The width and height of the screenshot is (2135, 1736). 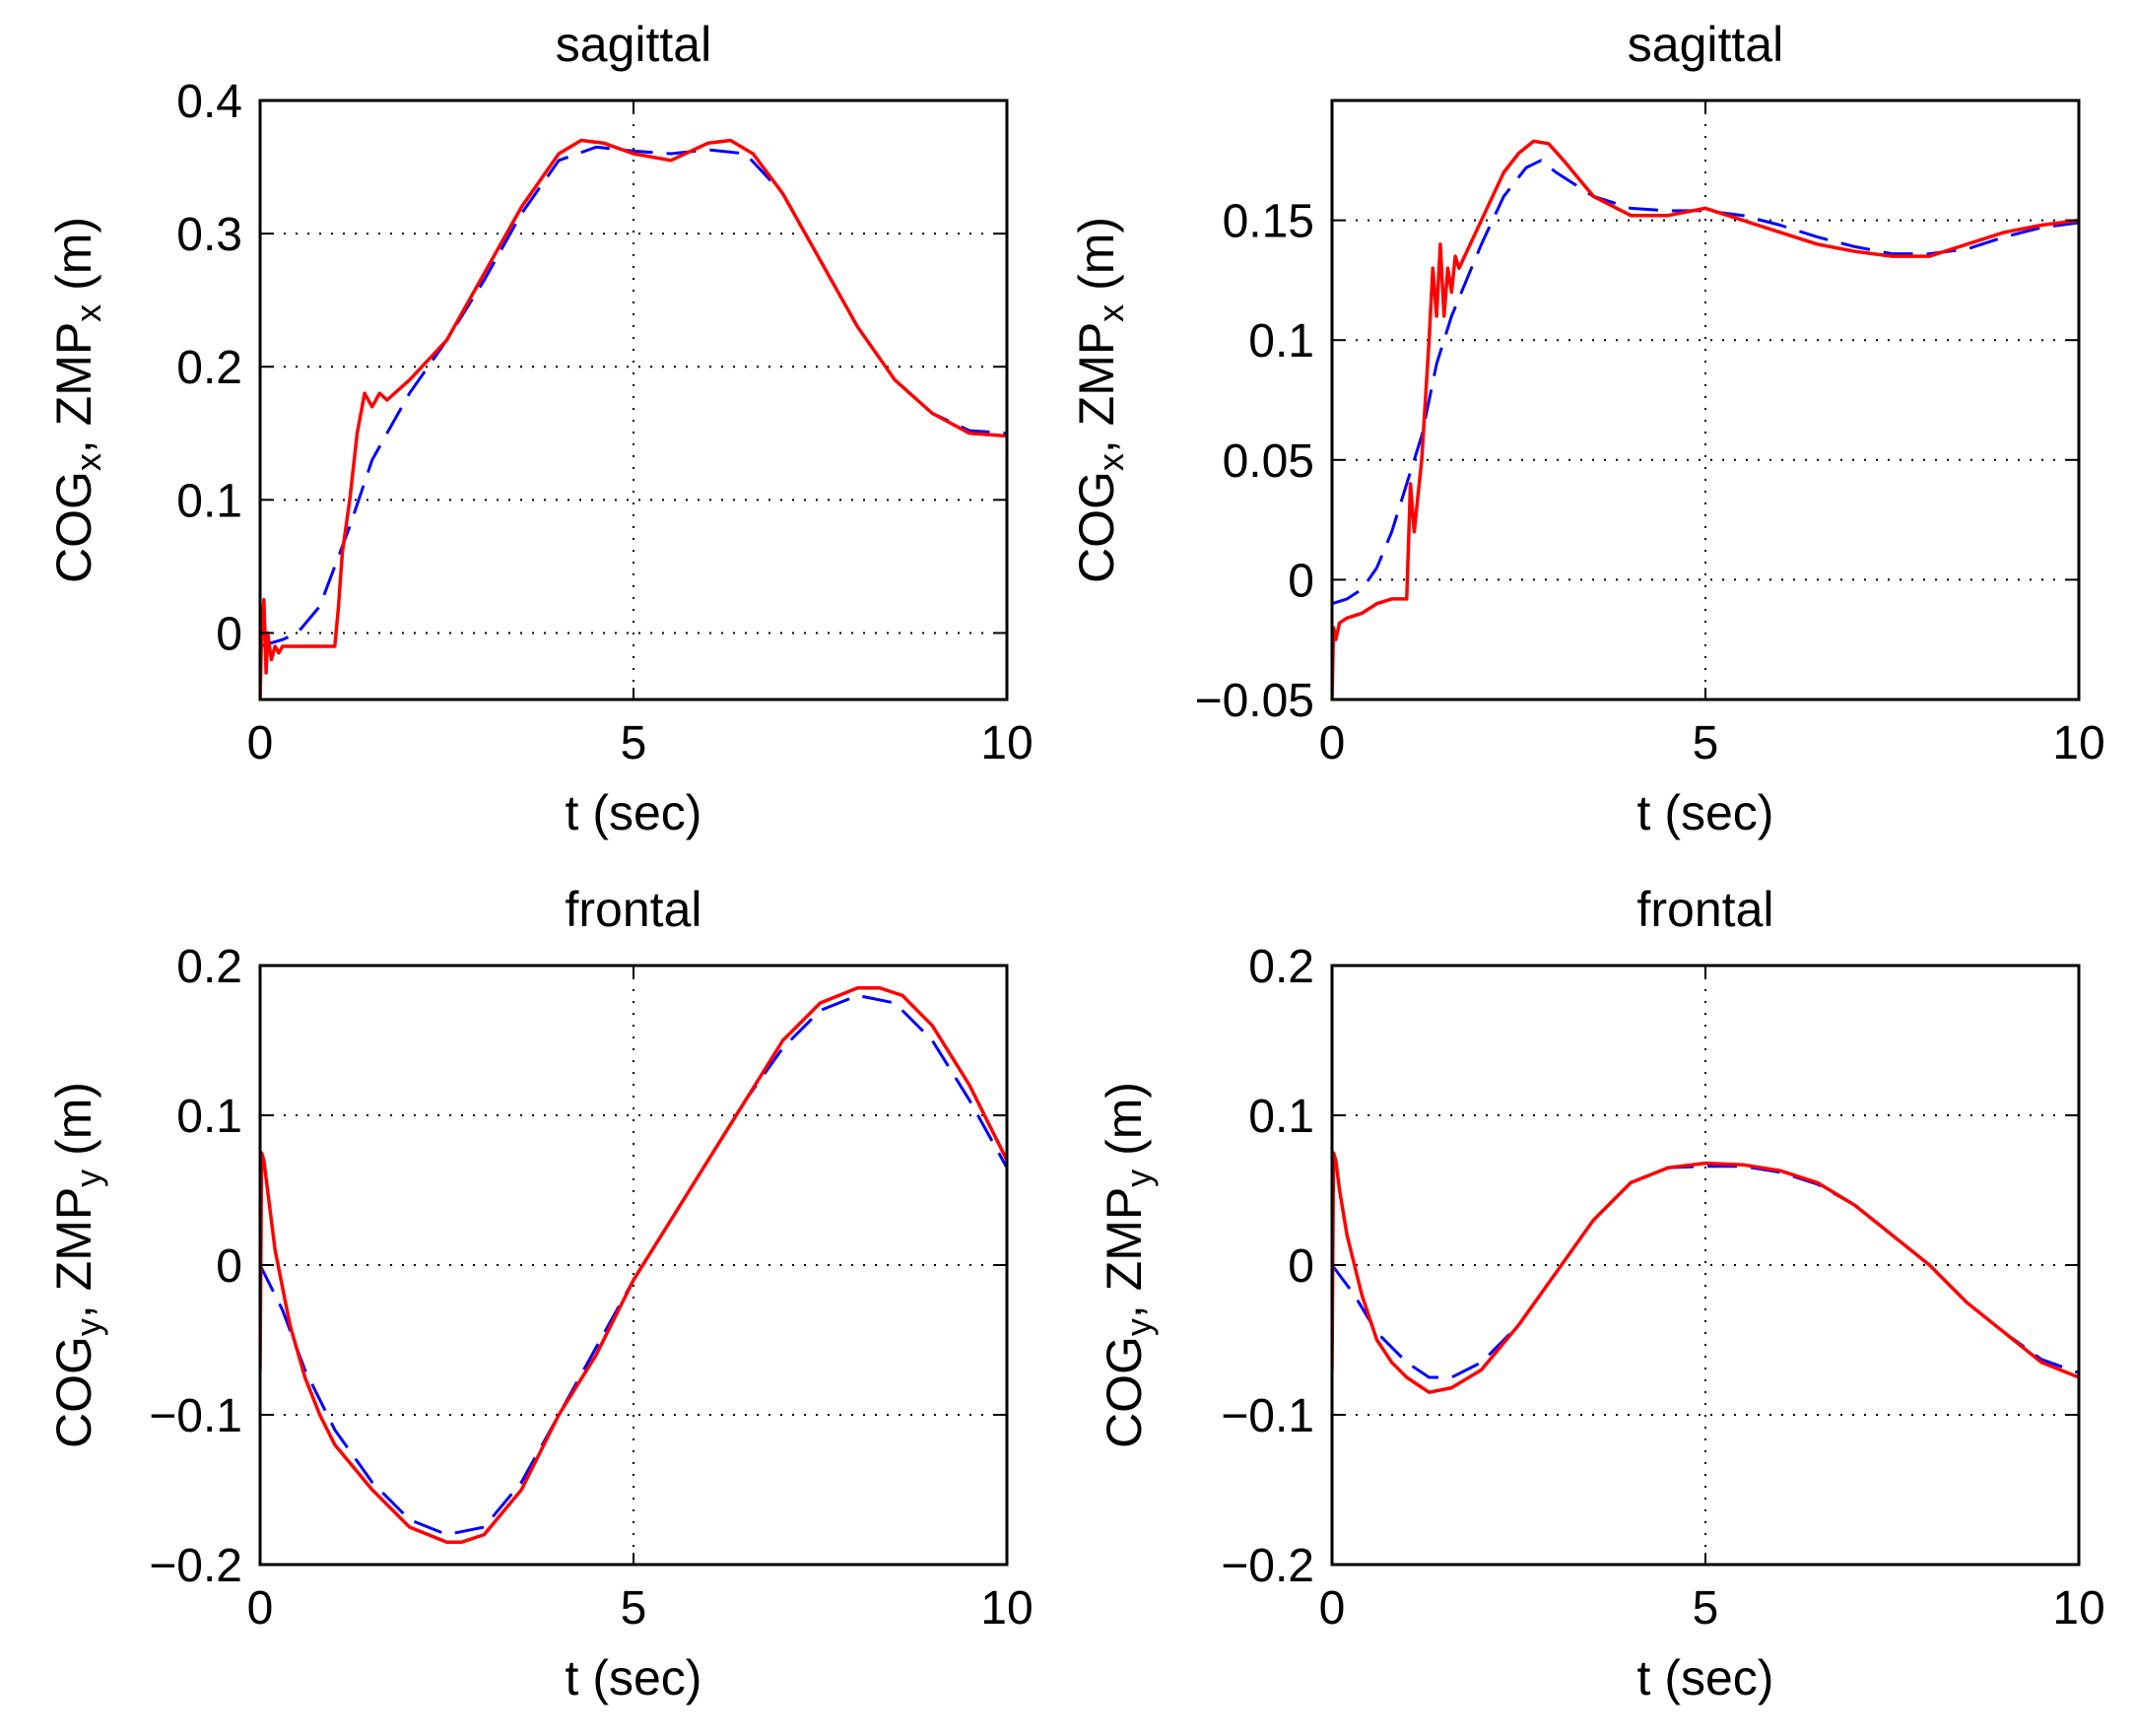 I want to click on y-tick-label: 0.15, so click(x=1268, y=222).